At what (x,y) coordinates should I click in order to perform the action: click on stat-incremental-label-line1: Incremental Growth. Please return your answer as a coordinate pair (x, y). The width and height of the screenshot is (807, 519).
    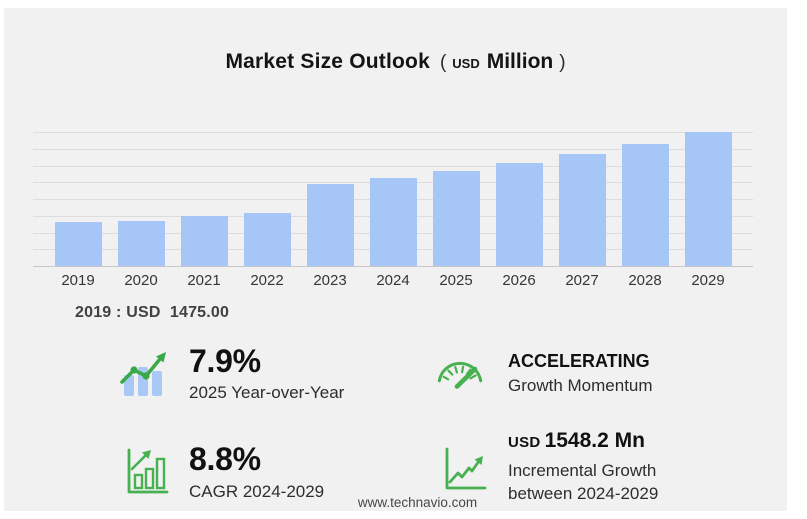
    Looking at the image, I should click on (582, 470).